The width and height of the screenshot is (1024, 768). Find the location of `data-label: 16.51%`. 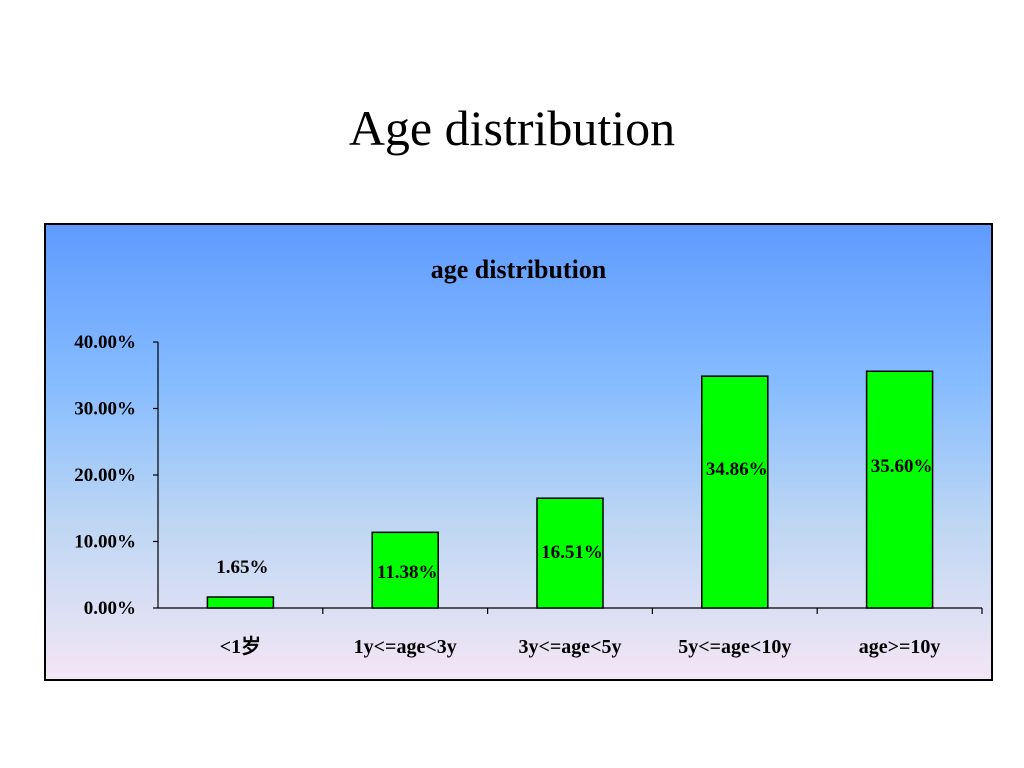

data-label: 16.51% is located at coordinates (572, 552).